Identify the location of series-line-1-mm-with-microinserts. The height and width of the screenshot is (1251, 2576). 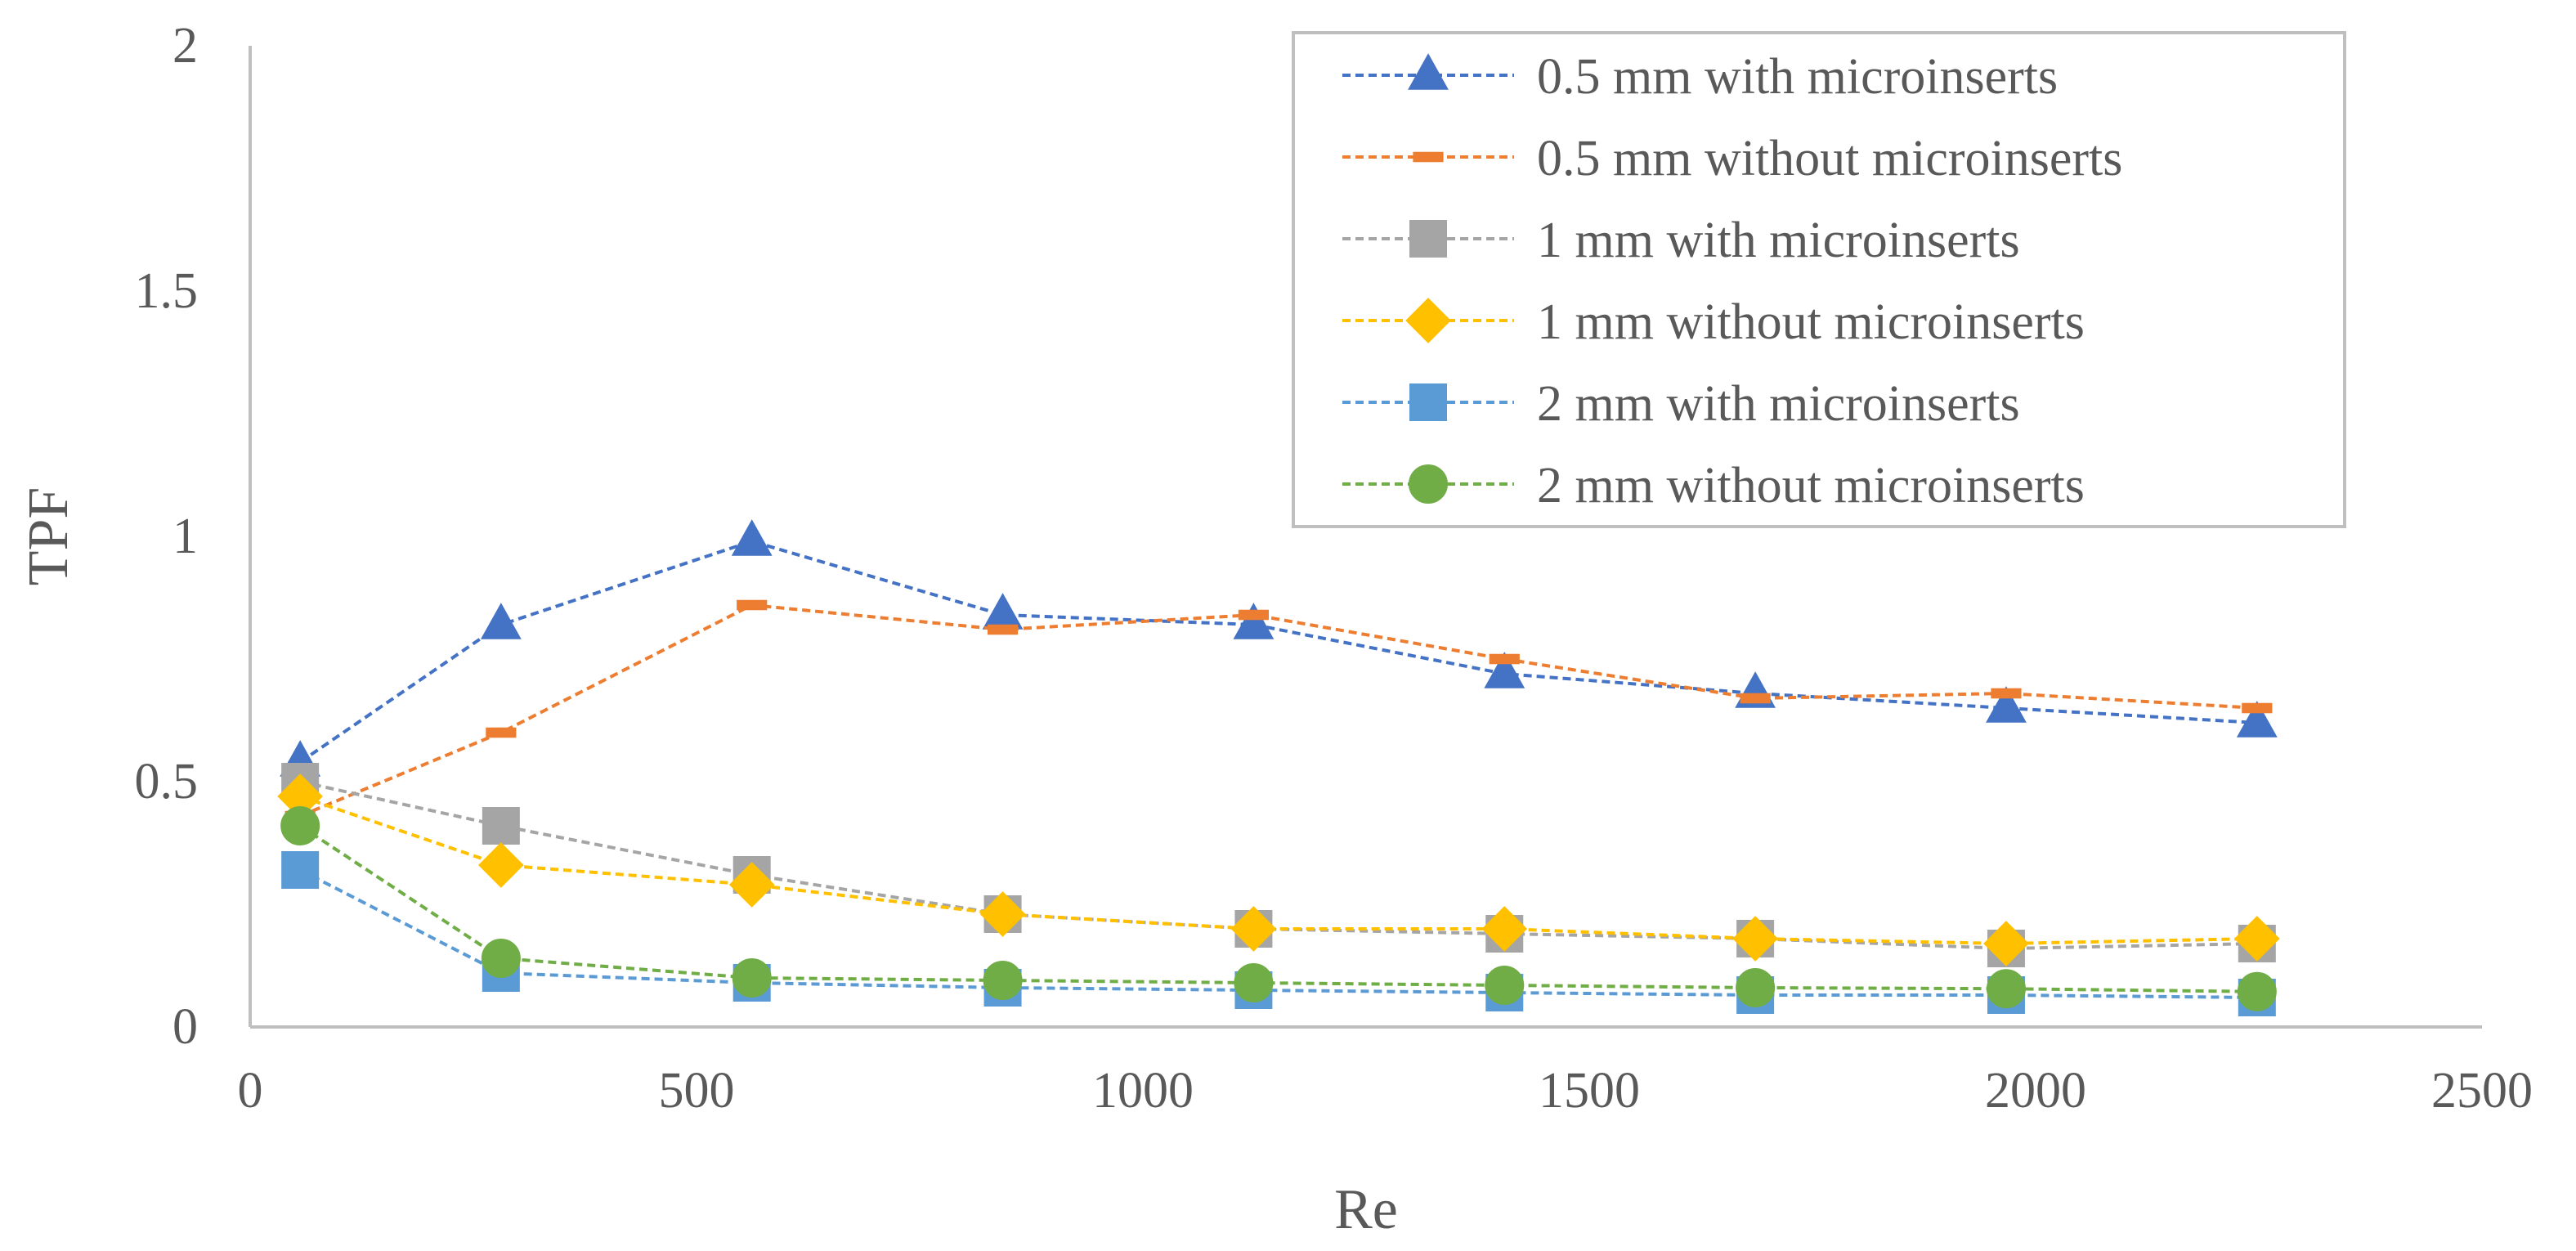
(1278, 865).